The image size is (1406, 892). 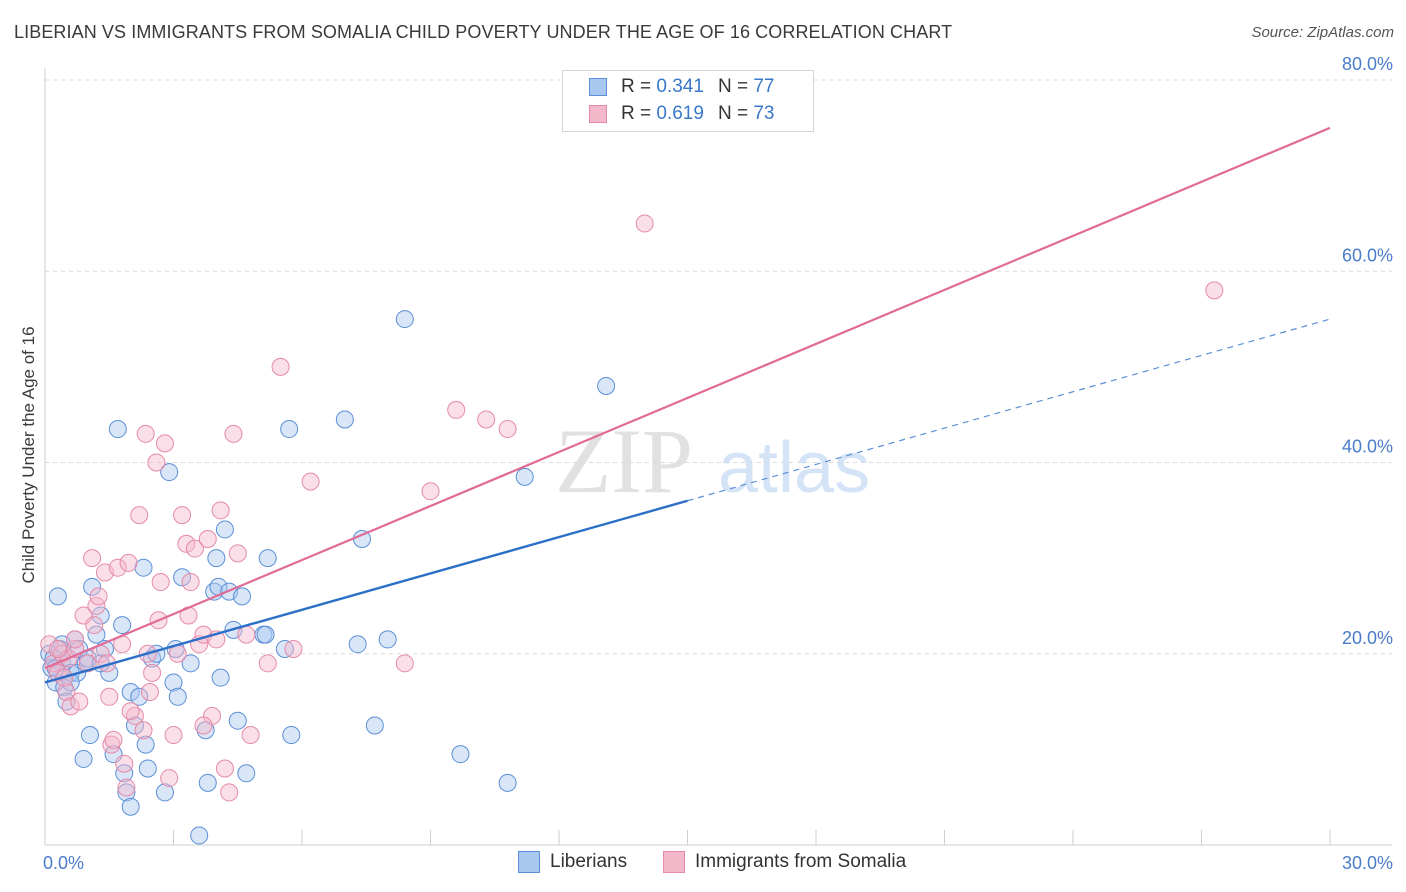 What do you see at coordinates (598, 114) in the screenshot?
I see `legend-swatch-pink` at bounding box center [598, 114].